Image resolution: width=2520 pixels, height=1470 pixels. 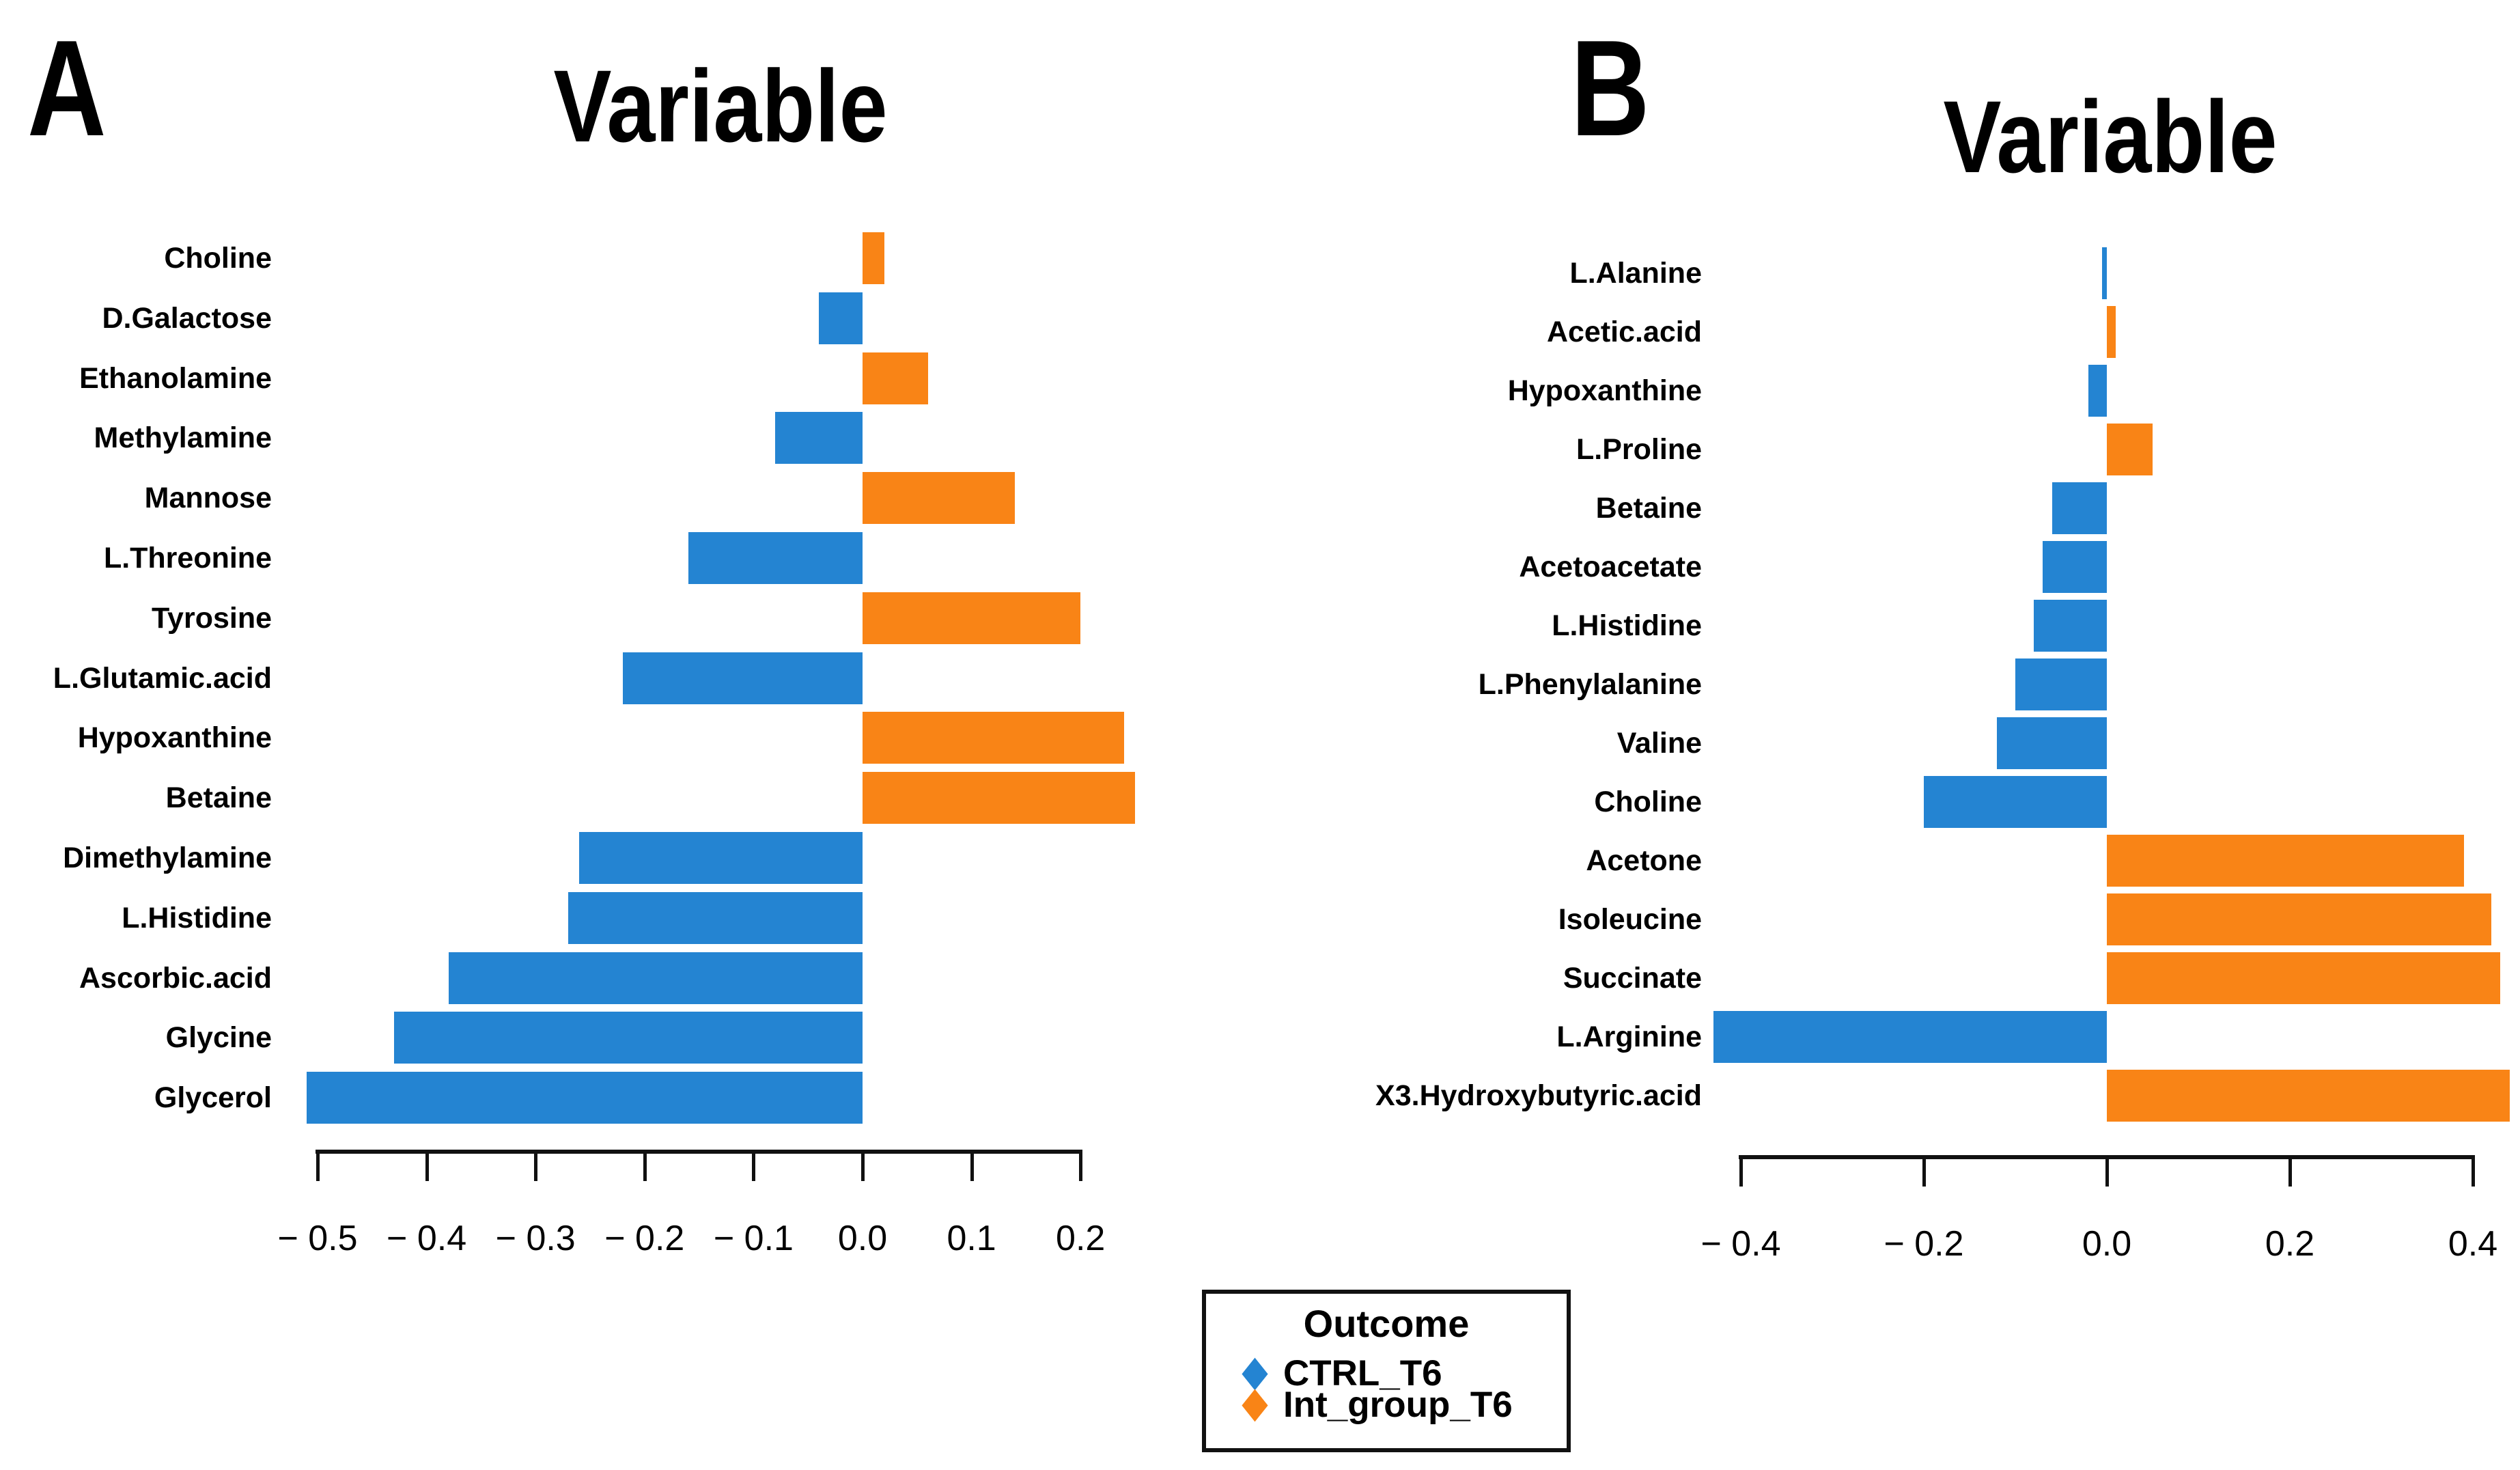 I want to click on b-category-label-valine: Valine, so click(x=1659, y=743).